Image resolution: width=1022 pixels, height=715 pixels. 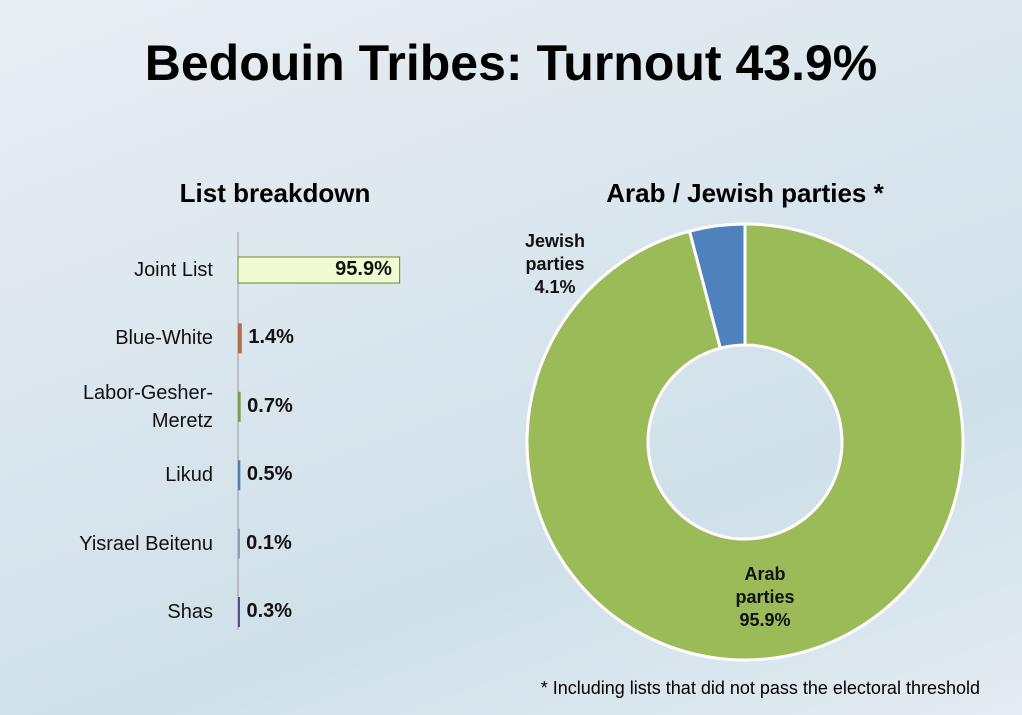 I want to click on slice-label: Jewish parties 4.1%, so click(x=555, y=264).